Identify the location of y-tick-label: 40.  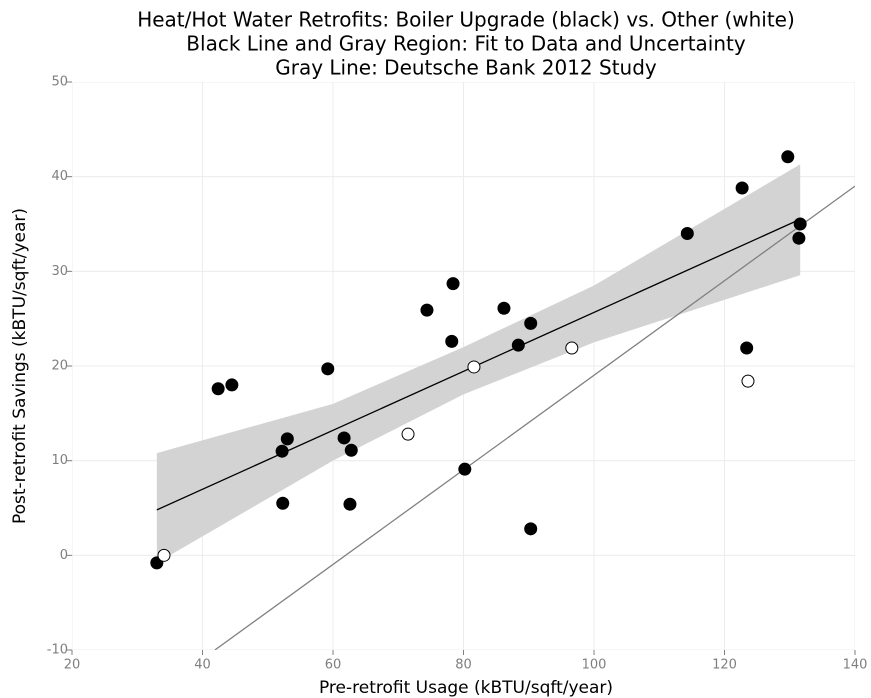
(59, 176).